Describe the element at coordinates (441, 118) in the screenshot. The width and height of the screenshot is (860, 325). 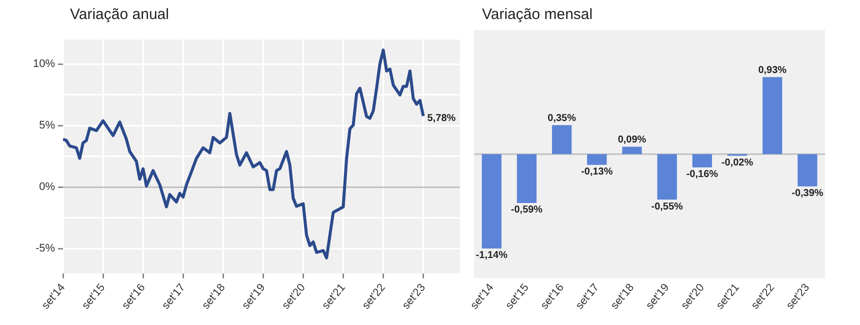
I see `annotation: 5,78%` at that location.